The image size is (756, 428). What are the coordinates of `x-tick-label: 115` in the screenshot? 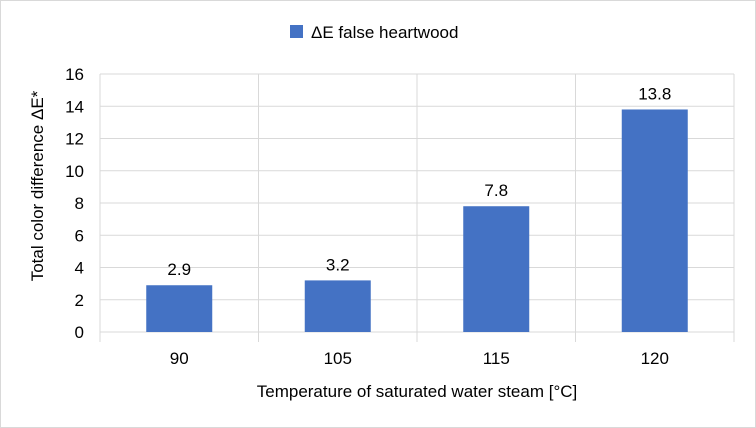 It's located at (496, 358).